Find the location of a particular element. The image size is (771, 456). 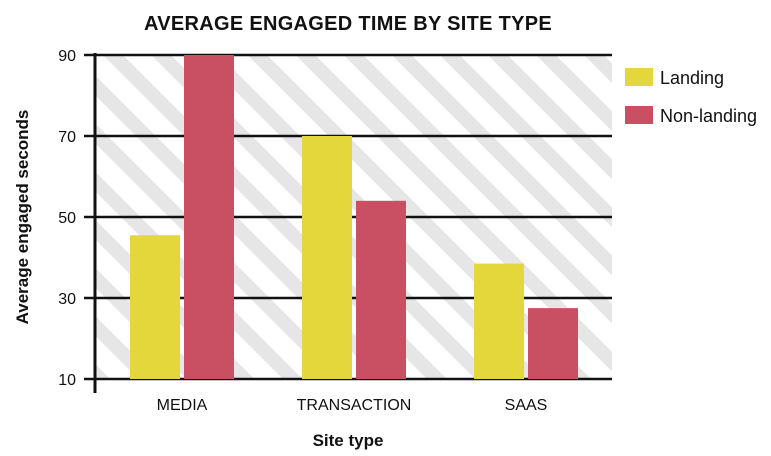

legend: Landing Non-landing is located at coordinates (691, 97).